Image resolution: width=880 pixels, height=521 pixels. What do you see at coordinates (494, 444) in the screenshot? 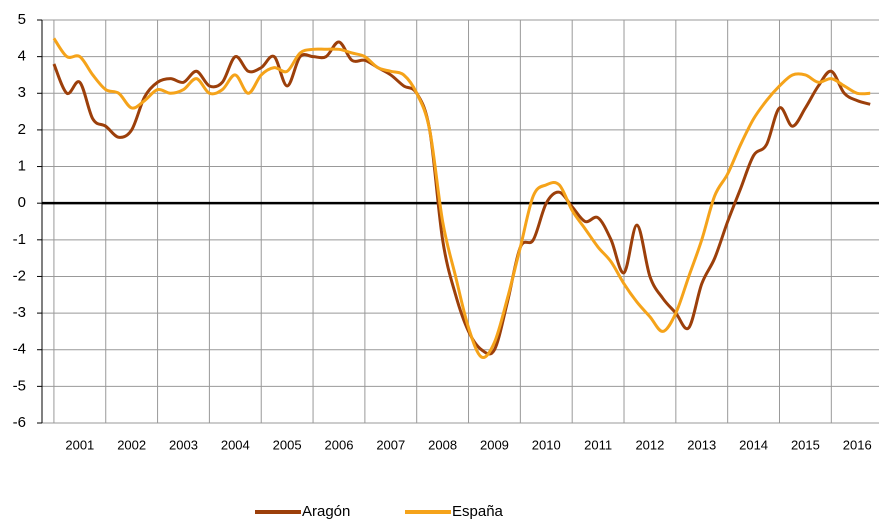
I see `x-tick-label: 2009` at bounding box center [494, 444].